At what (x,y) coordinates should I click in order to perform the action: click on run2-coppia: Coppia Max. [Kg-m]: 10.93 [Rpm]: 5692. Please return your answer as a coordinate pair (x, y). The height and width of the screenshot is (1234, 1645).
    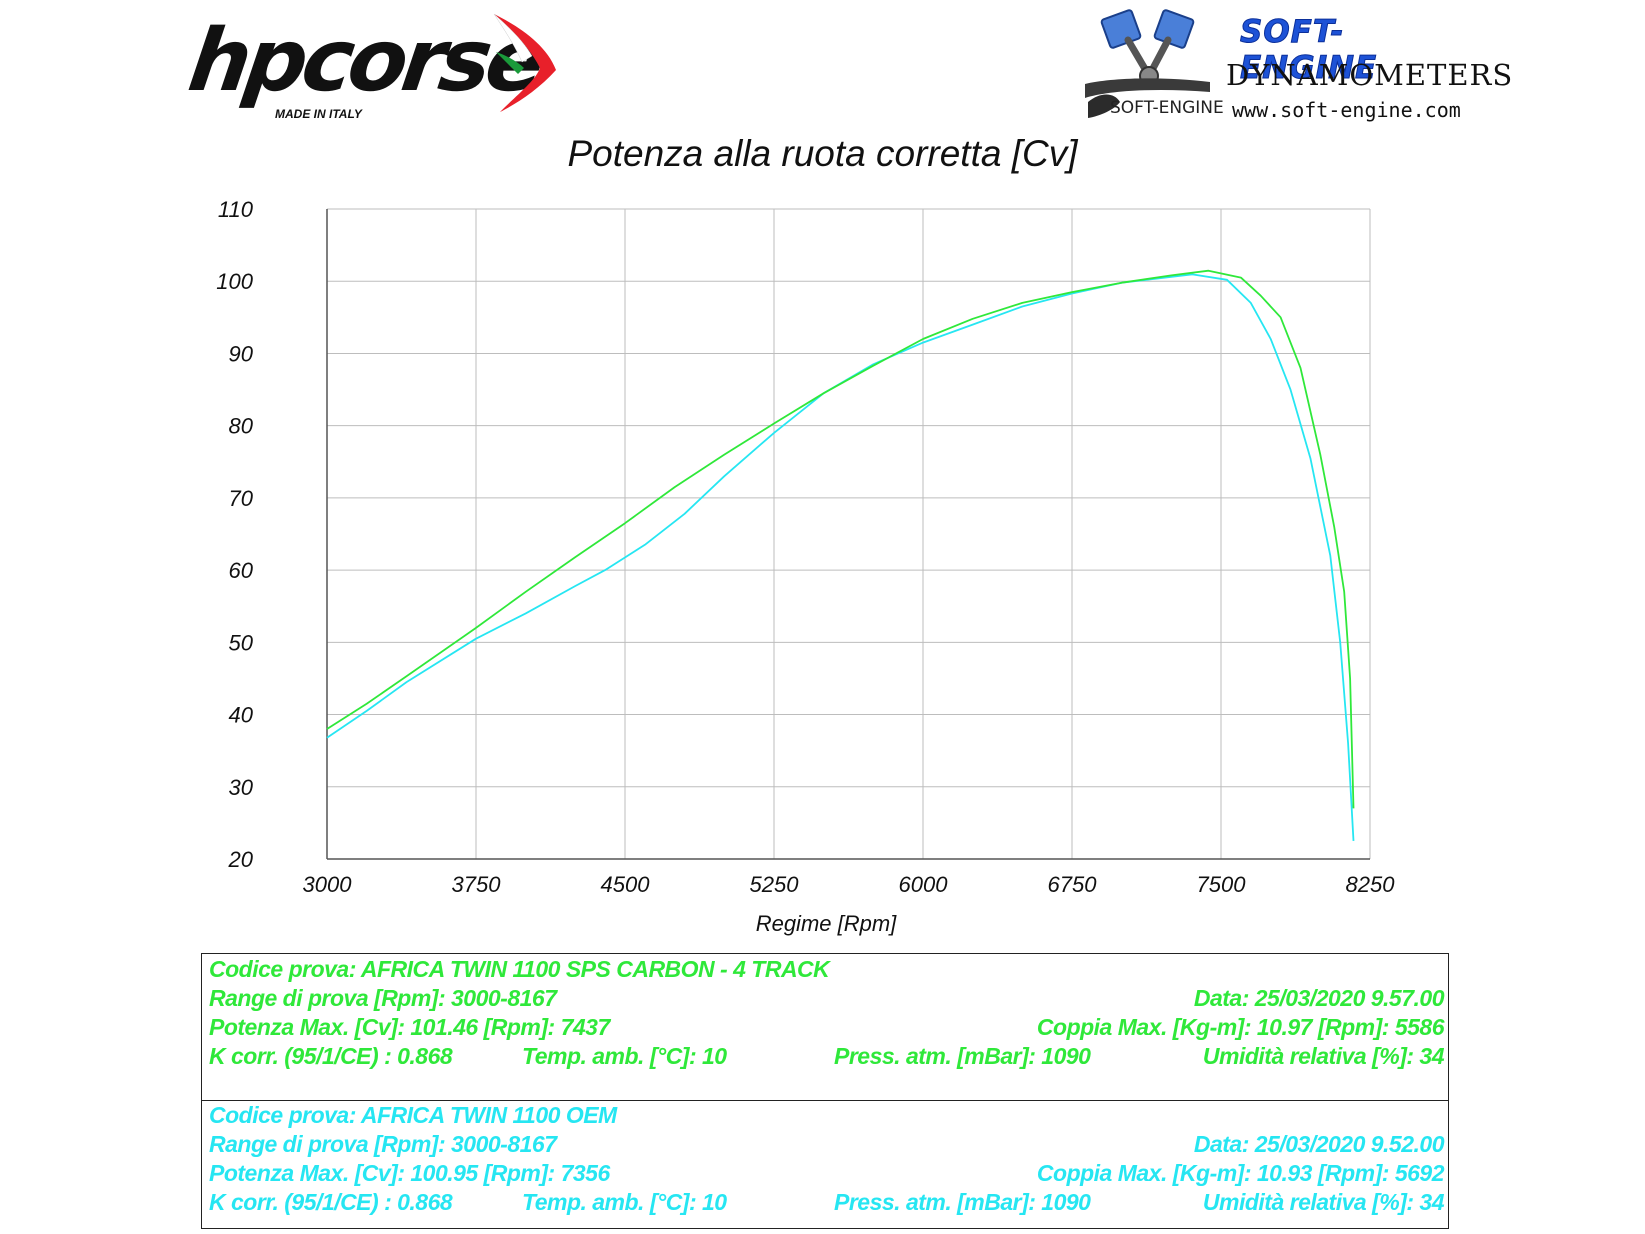
    Looking at the image, I should click on (1240, 1173).